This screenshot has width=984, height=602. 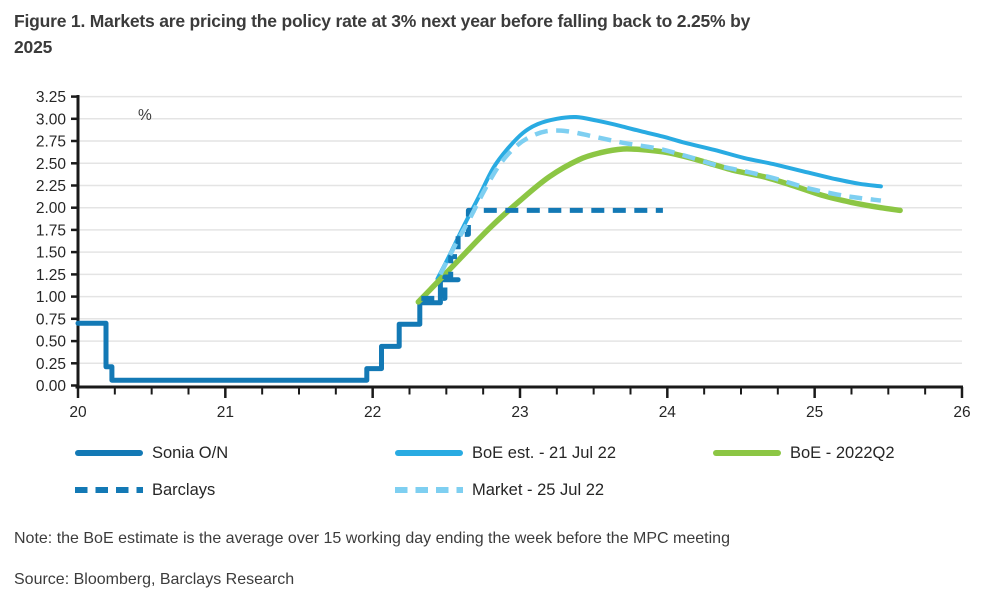 What do you see at coordinates (51, 364) in the screenshot?
I see `y-tick-label: 0.25` at bounding box center [51, 364].